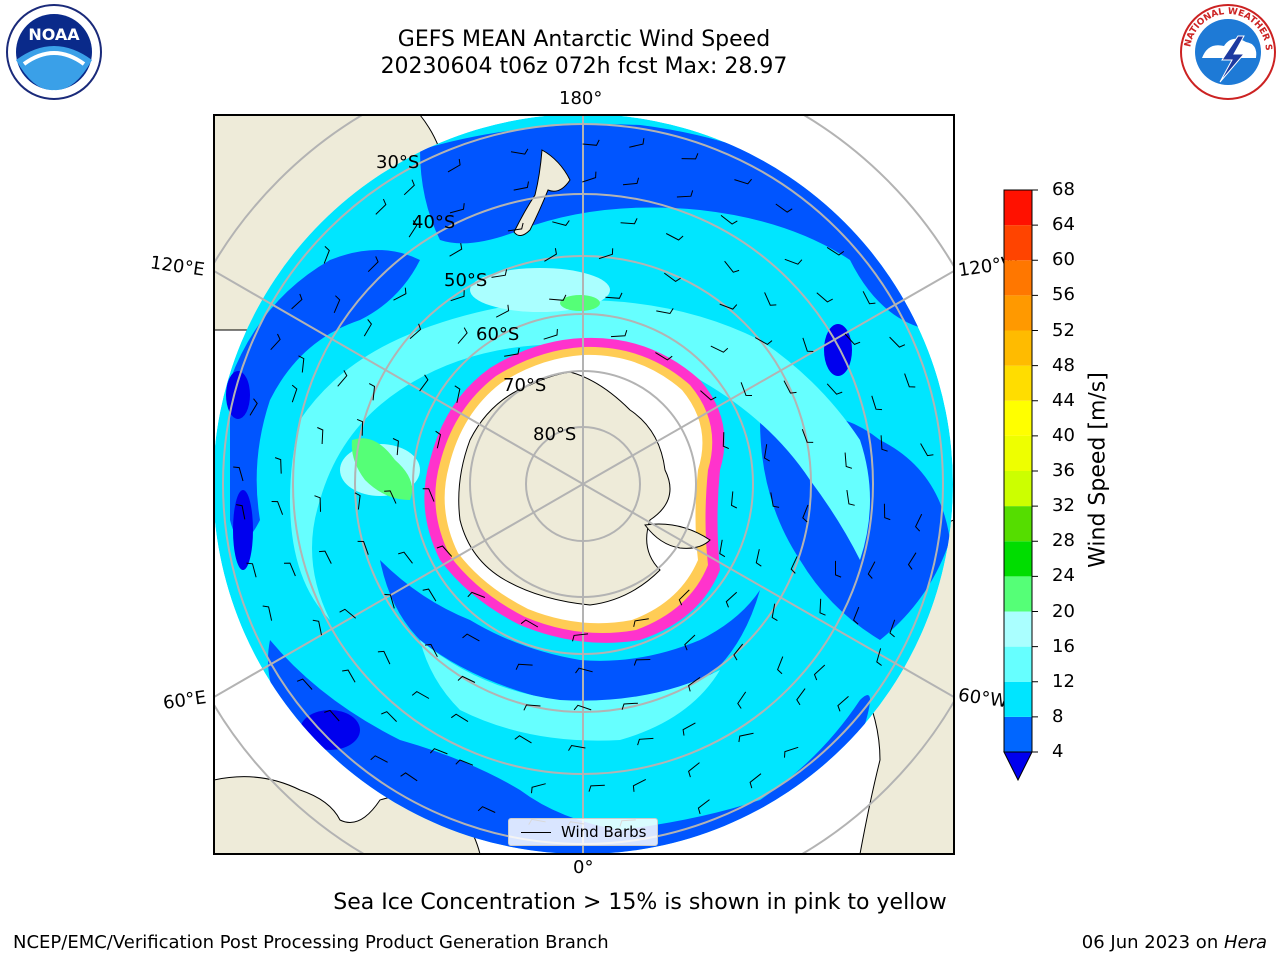 The height and width of the screenshot is (960, 1280). Describe the element at coordinates (54, 34) in the screenshot. I see `svg-text: NOAA` at that location.